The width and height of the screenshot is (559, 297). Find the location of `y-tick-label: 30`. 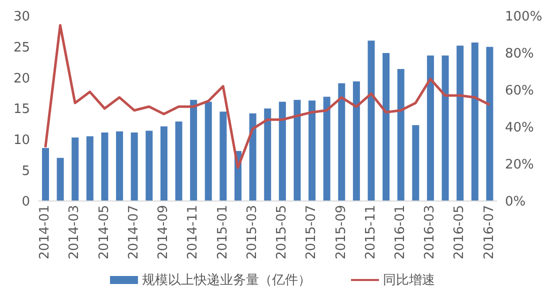

y-tick-label: 30 is located at coordinates (21, 17).